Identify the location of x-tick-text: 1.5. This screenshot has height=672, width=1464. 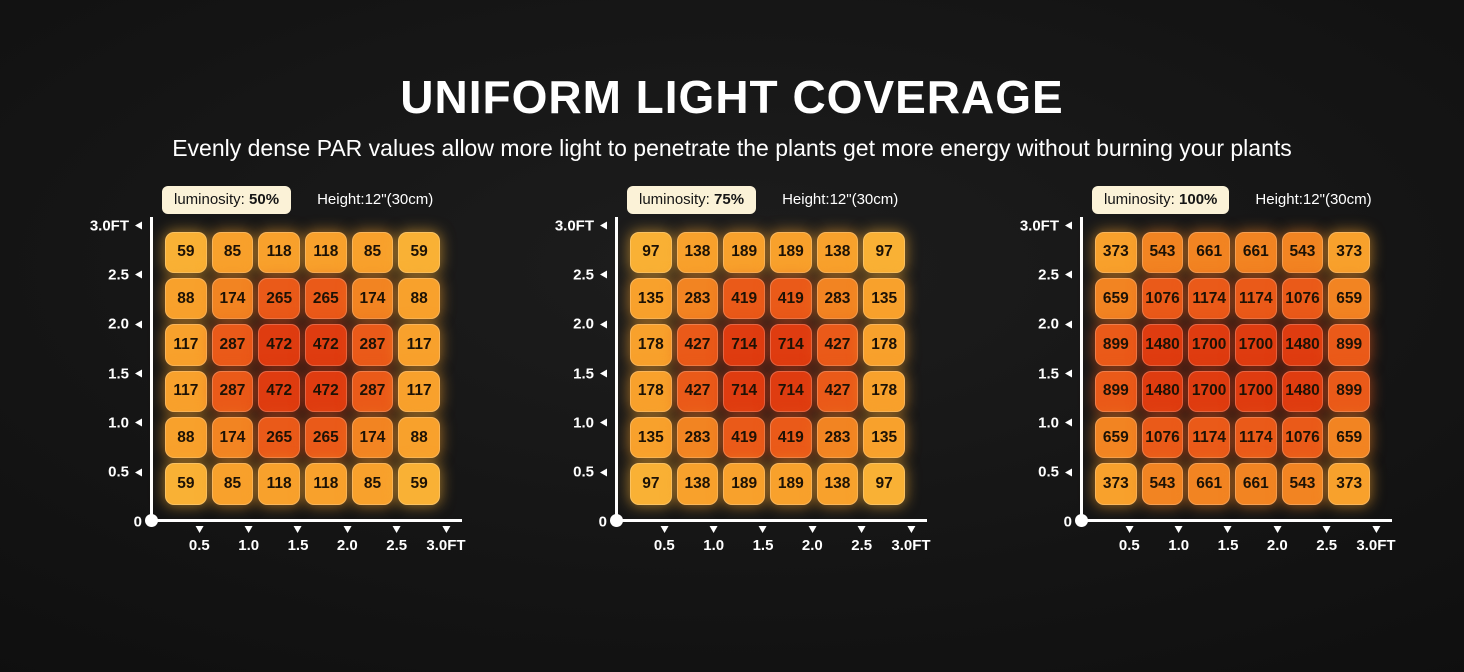
(1228, 545).